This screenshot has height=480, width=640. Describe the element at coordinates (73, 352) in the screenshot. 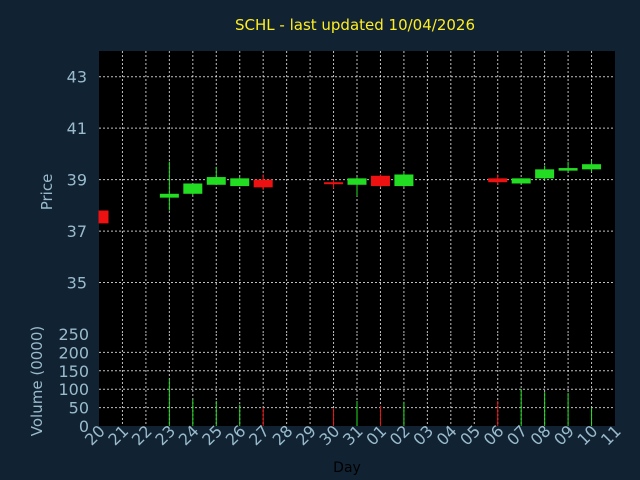

I see `volume-tick-label: 200` at that location.